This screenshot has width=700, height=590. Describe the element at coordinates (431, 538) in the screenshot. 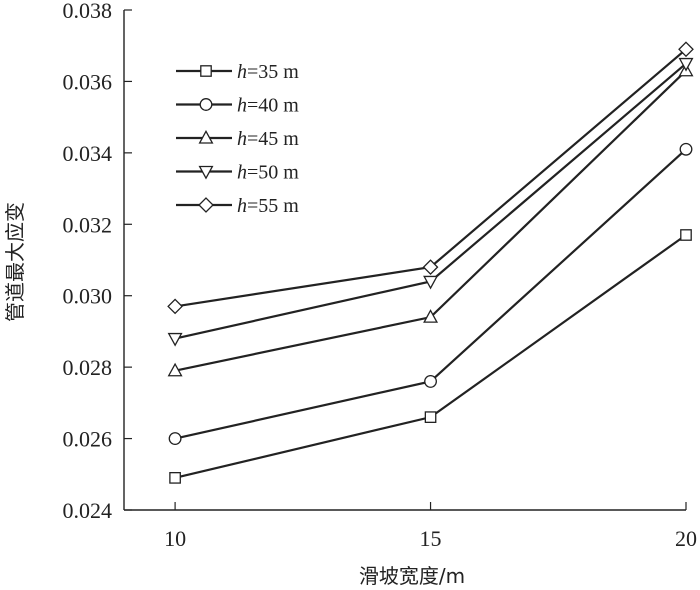

I see `x-tick-label: 15` at that location.